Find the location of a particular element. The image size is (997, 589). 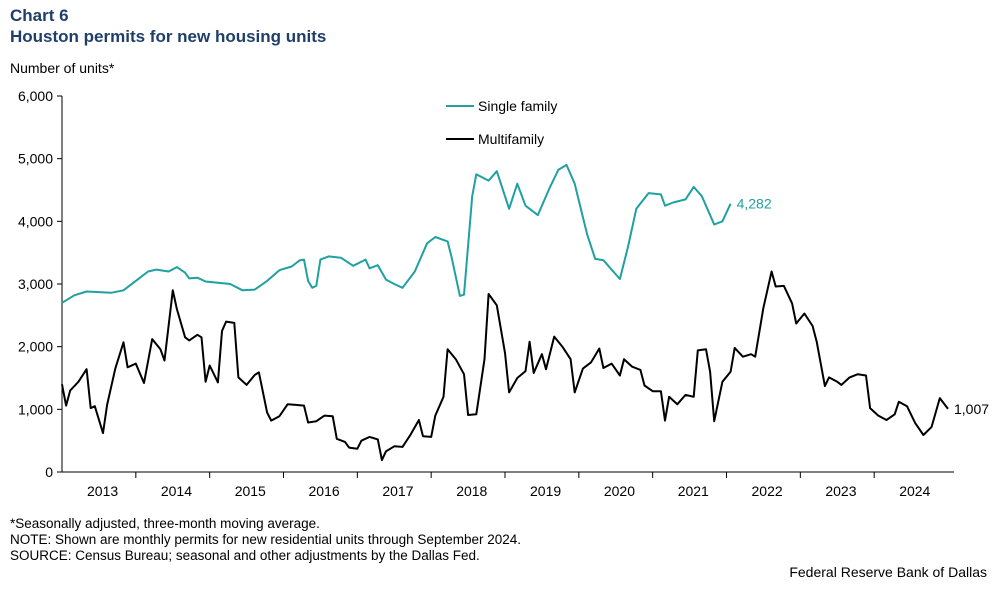

x-tick-label: 2013 is located at coordinates (102, 491).